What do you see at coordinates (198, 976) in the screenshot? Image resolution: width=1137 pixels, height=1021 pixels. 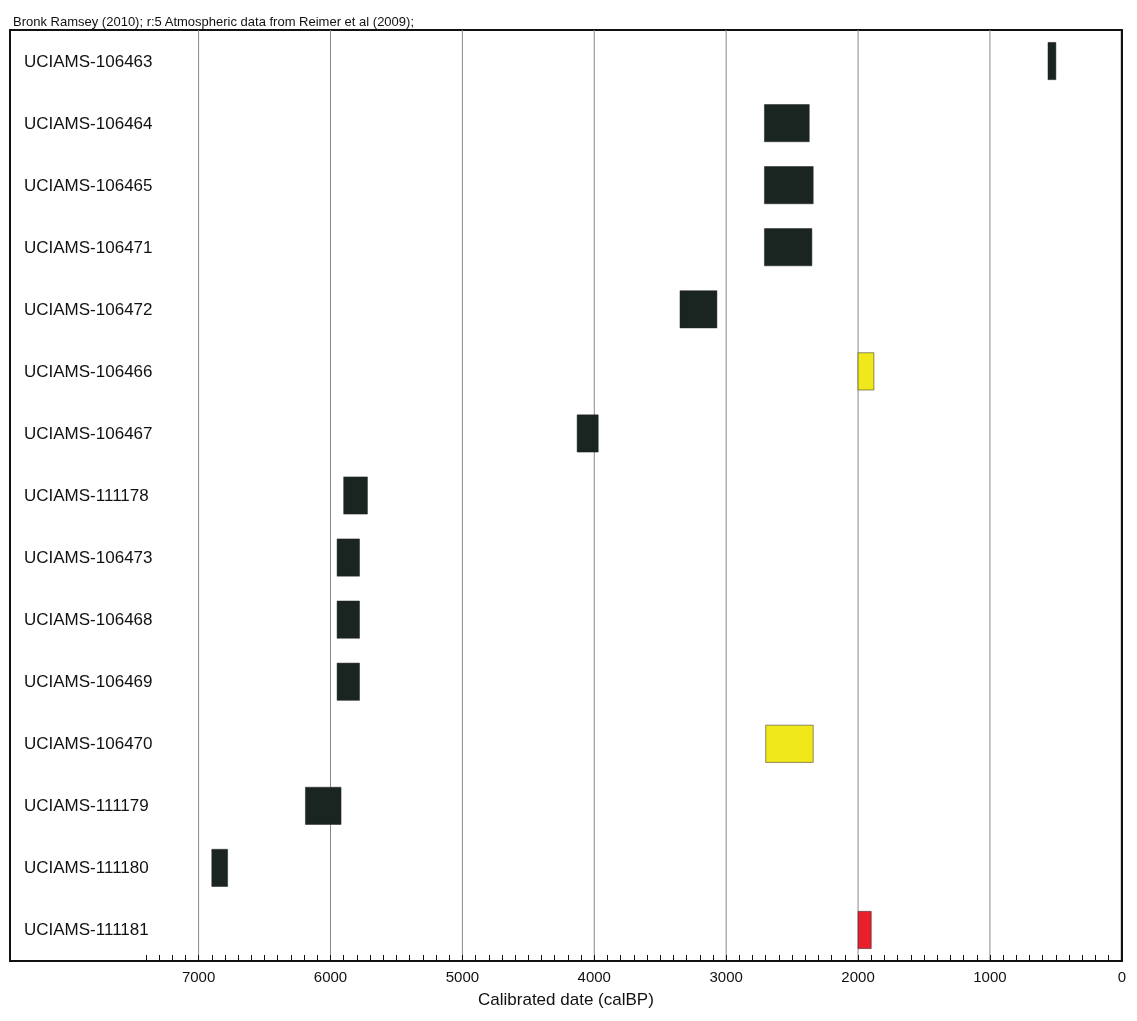 I see `x-tick-label: 7000` at bounding box center [198, 976].